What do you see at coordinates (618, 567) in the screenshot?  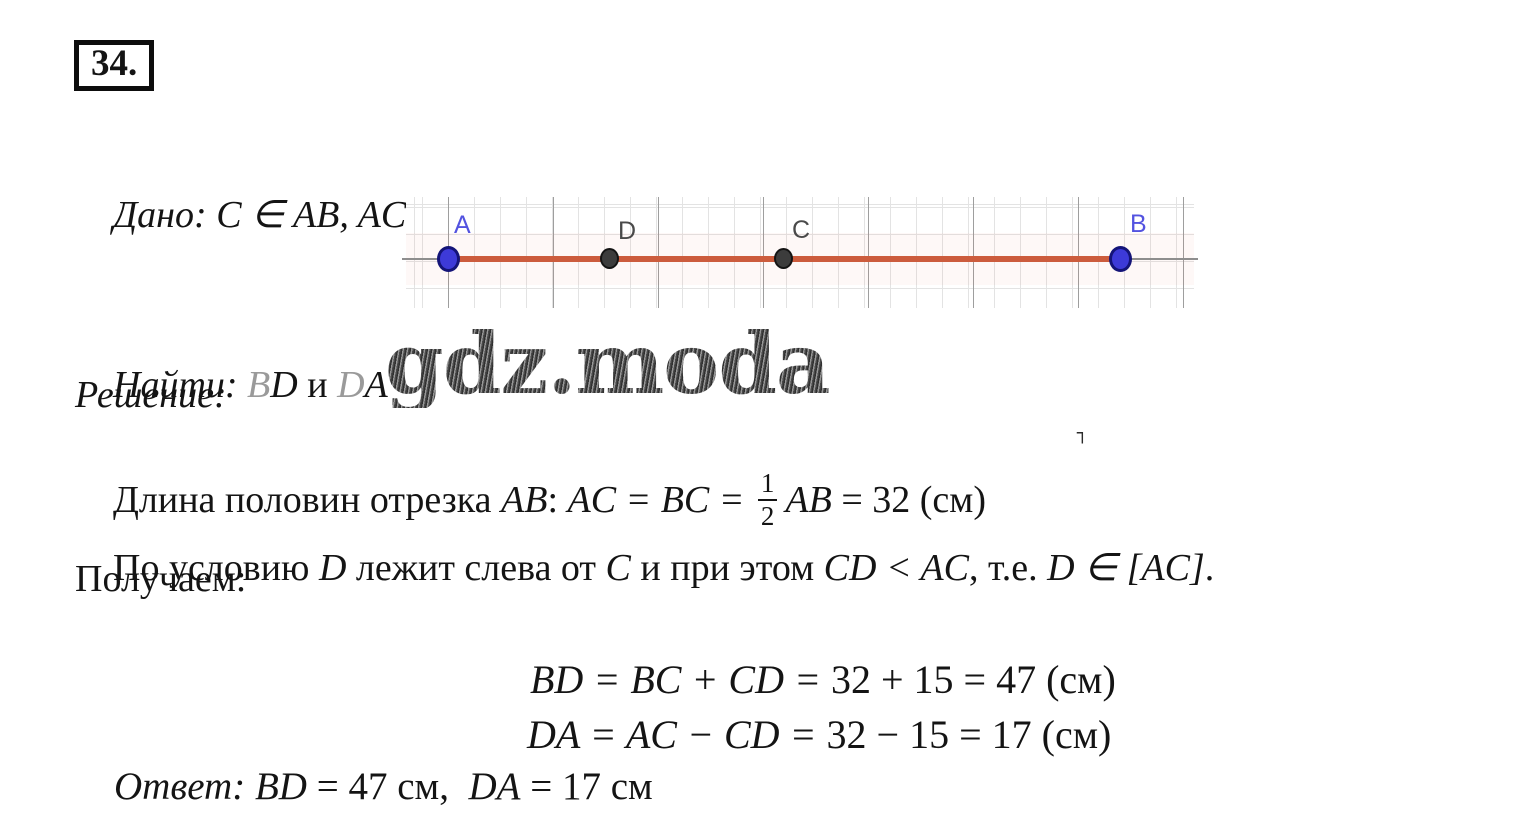 I see `condition-var-c: C` at bounding box center [618, 567].